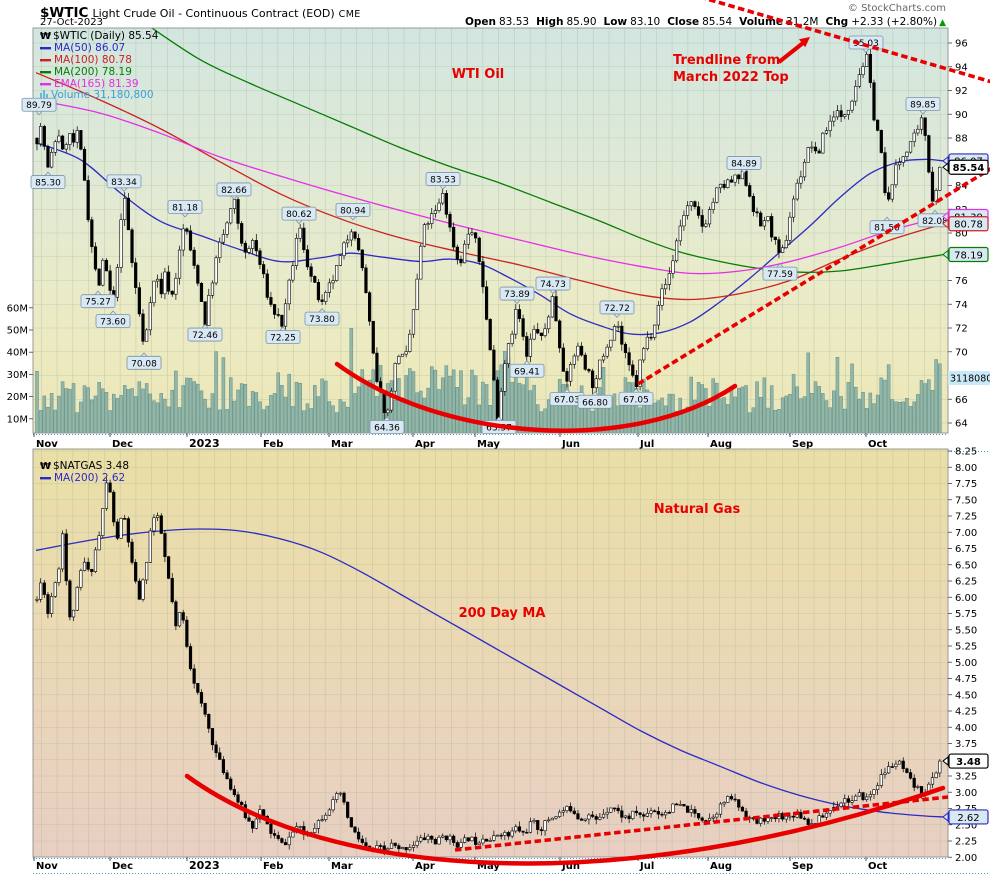 This screenshot has width=990, height=876. I want to click on month-label: Aug, so click(721, 444).